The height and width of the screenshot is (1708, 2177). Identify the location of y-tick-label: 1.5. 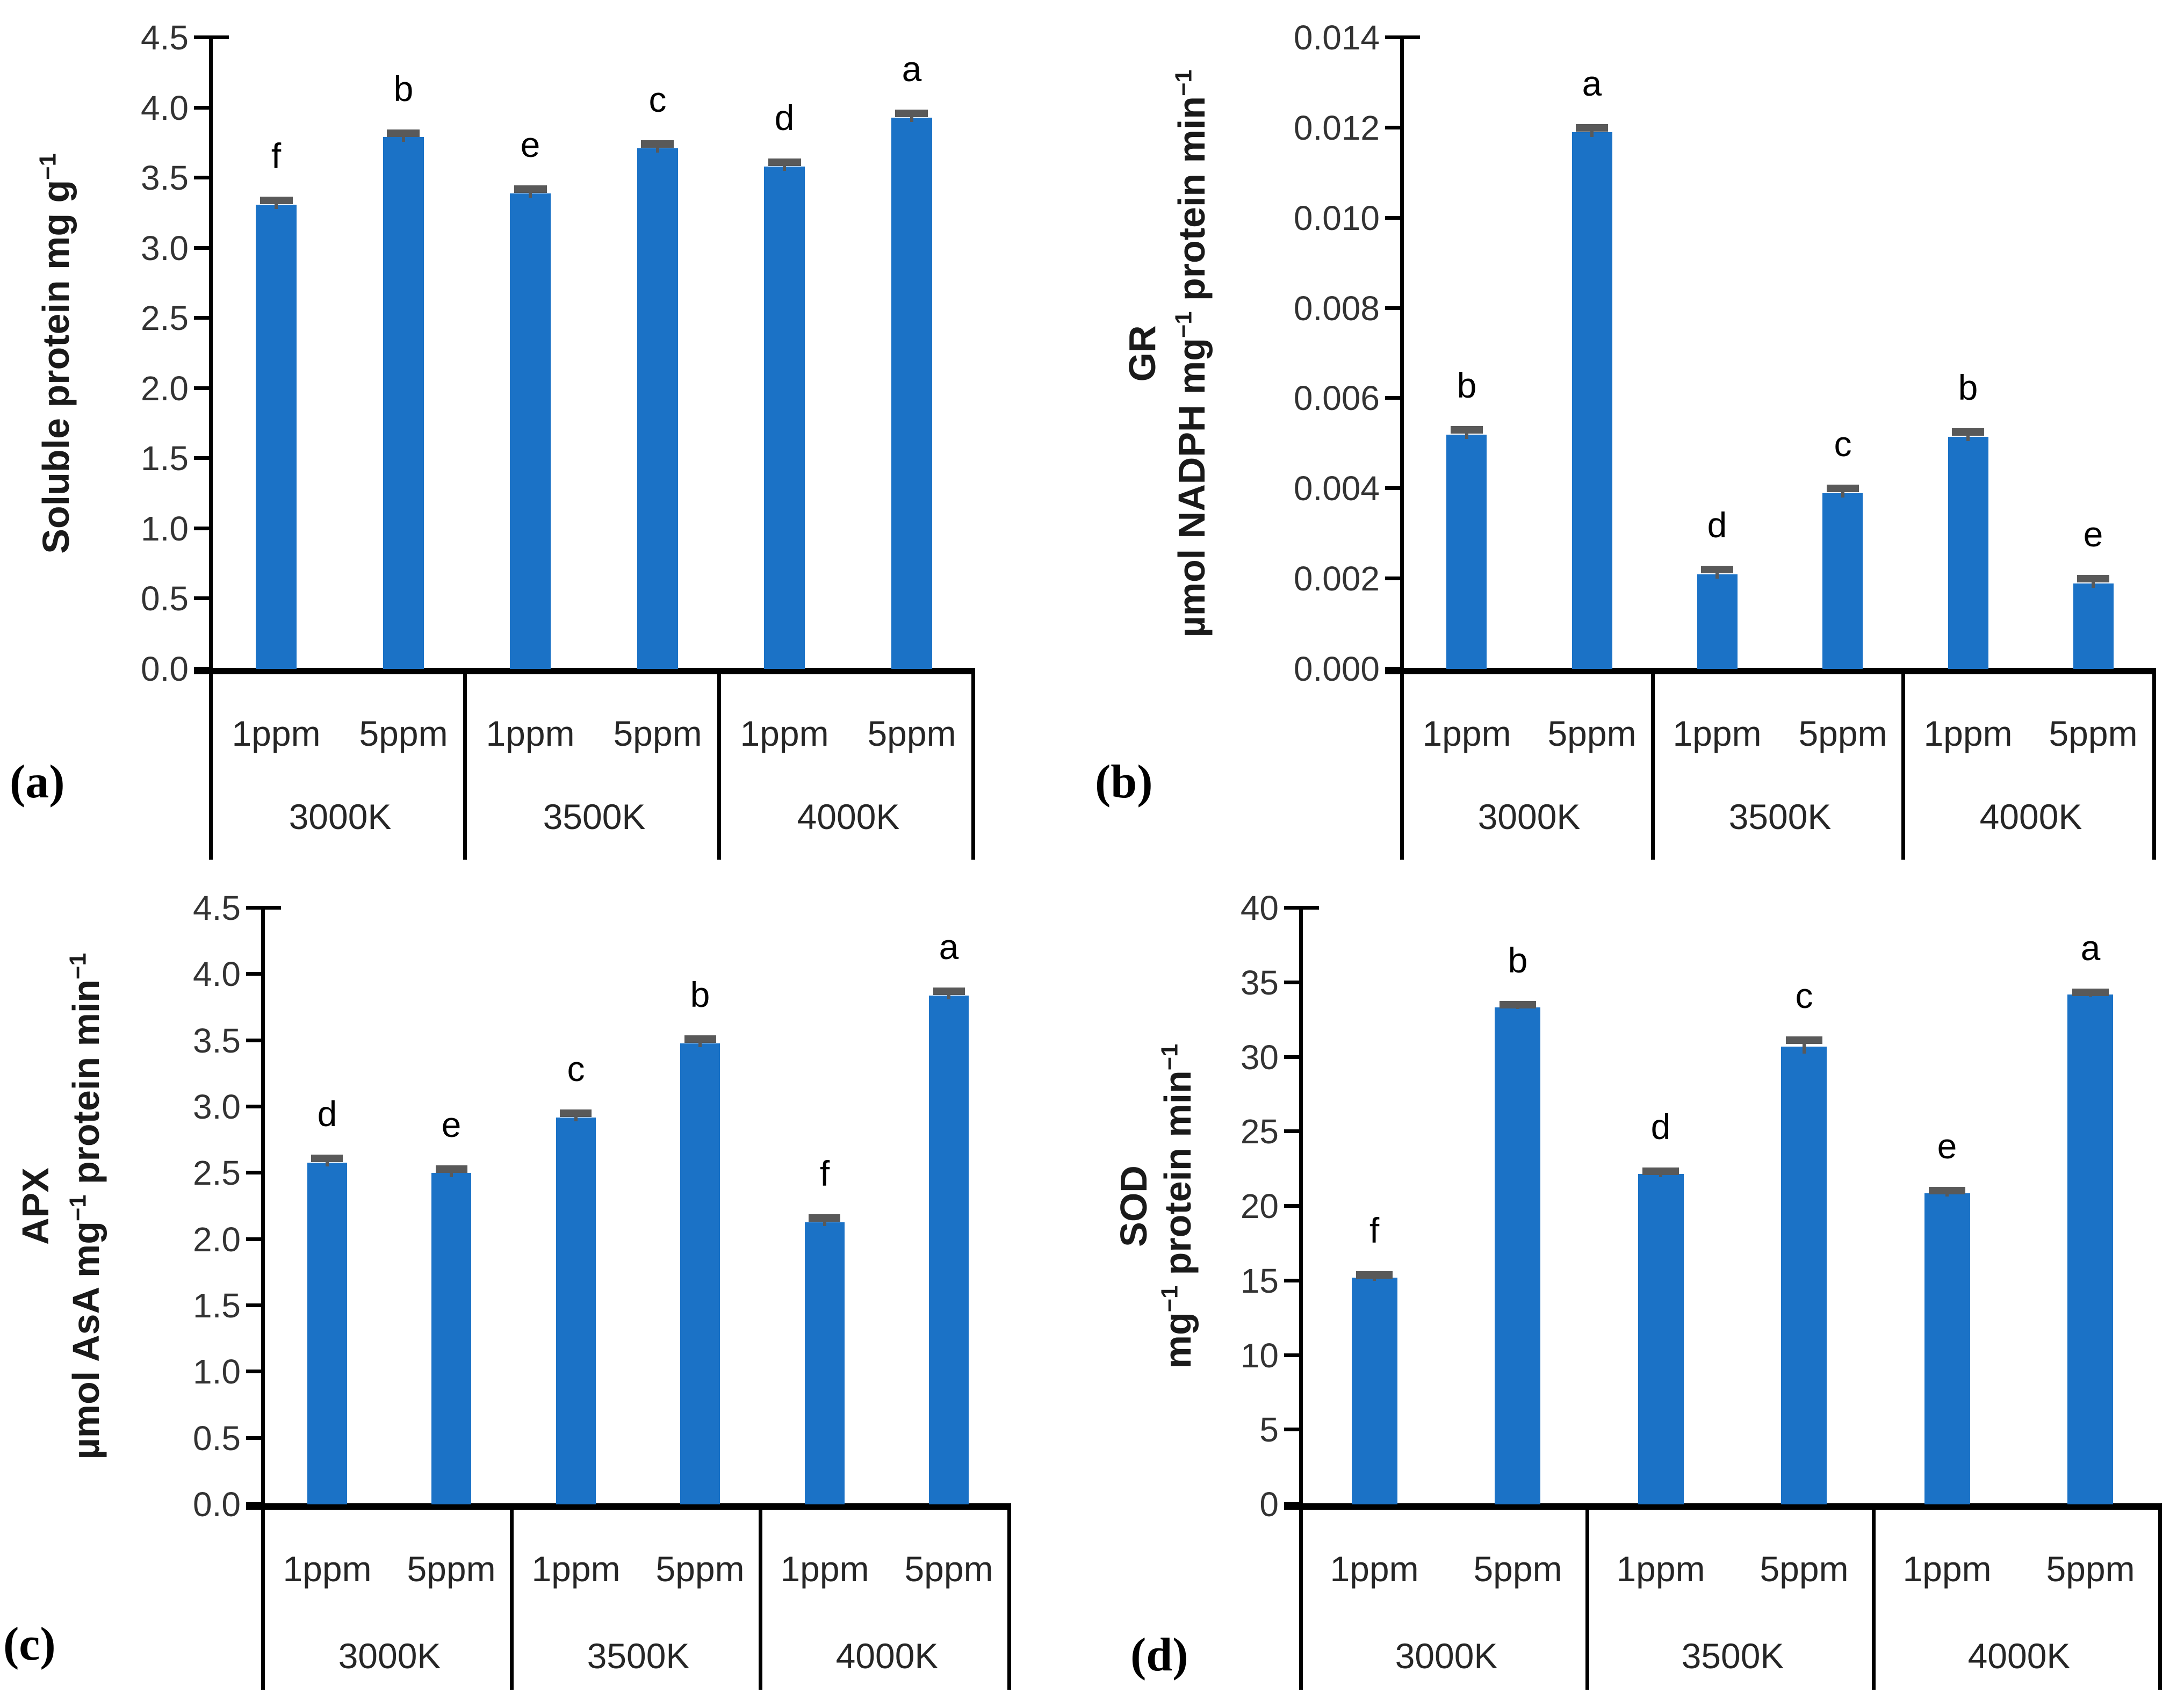
(165, 458).